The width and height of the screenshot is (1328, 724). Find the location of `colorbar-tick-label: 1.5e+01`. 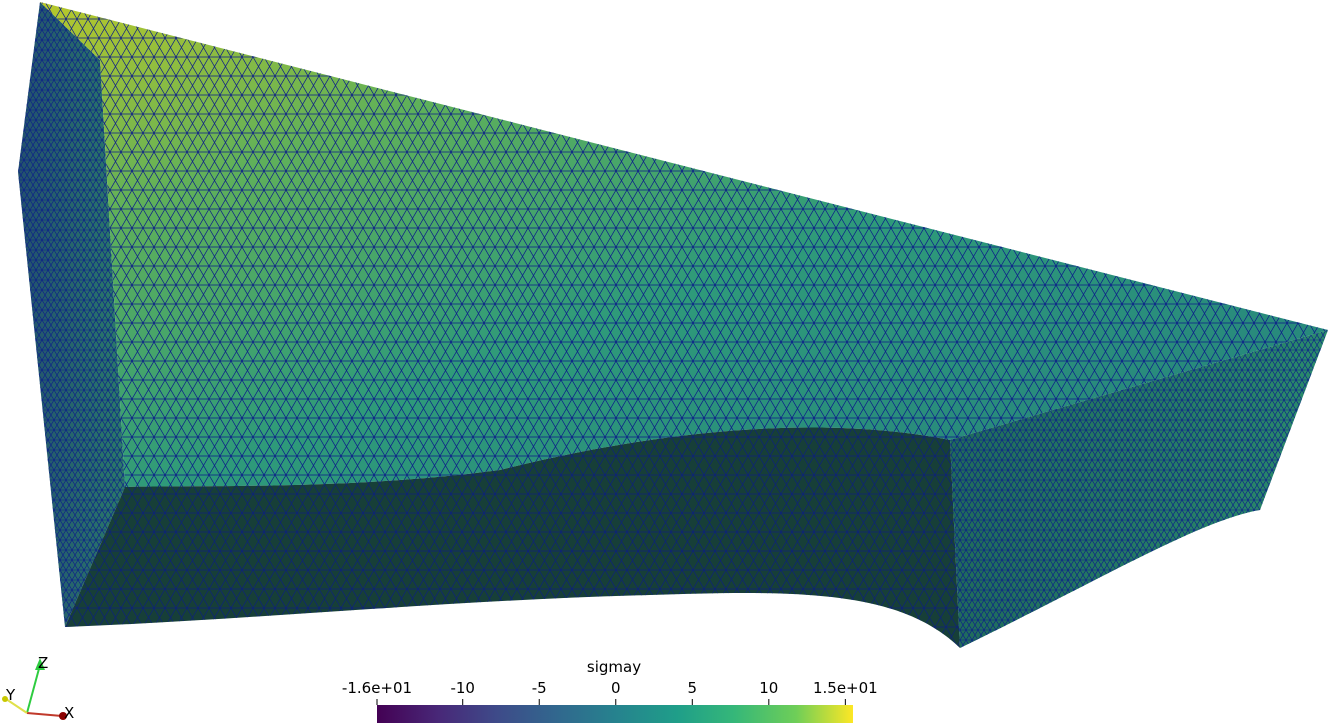

colorbar-tick-label: 1.5e+01 is located at coordinates (845, 688).